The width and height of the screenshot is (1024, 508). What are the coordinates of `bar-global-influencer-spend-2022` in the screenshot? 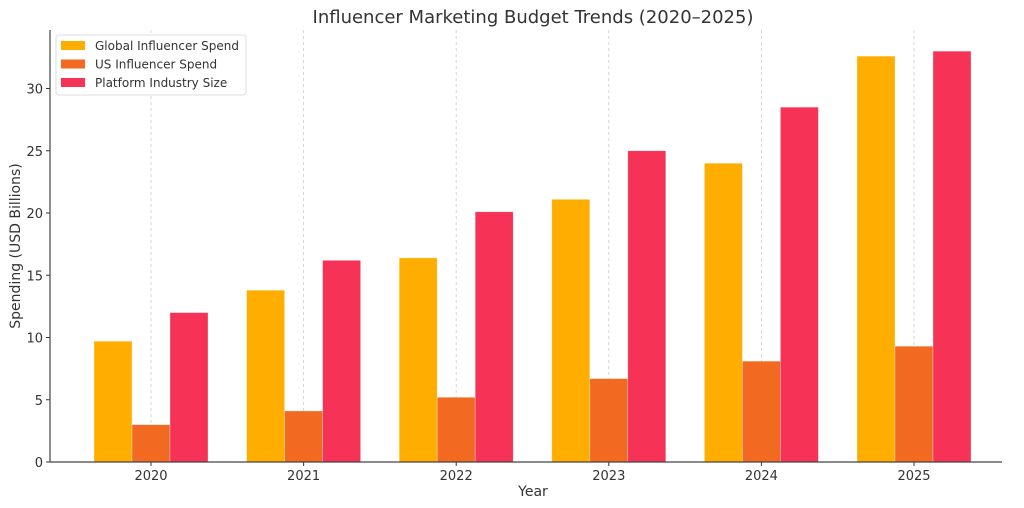 It's located at (418, 360).